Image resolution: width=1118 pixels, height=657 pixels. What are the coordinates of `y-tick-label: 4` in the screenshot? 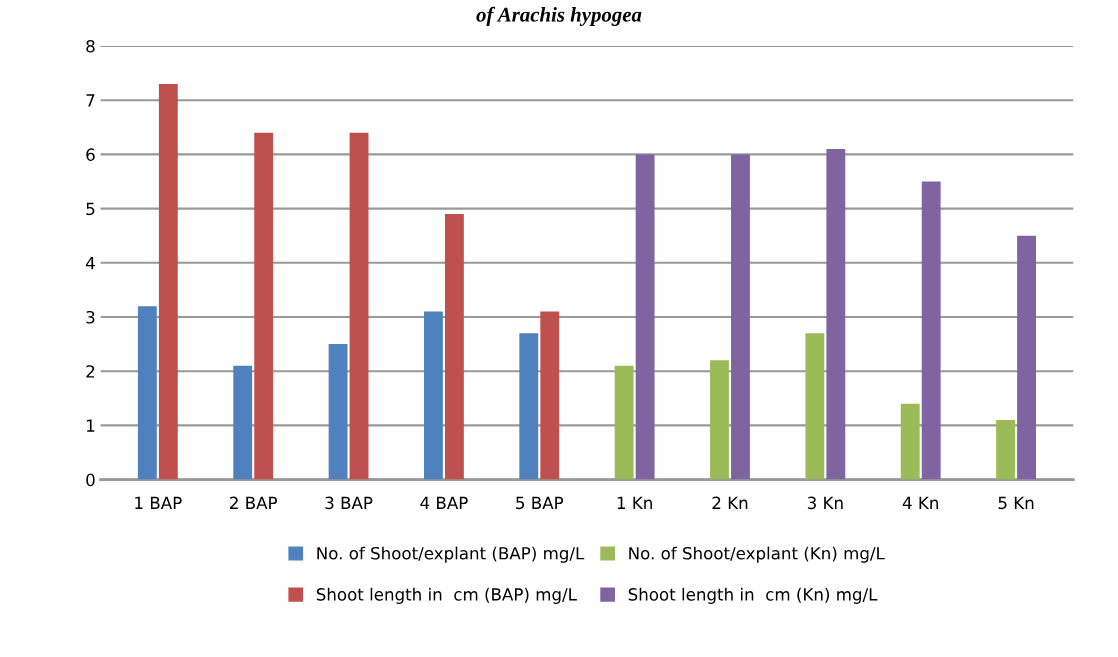 It's located at (90, 263).